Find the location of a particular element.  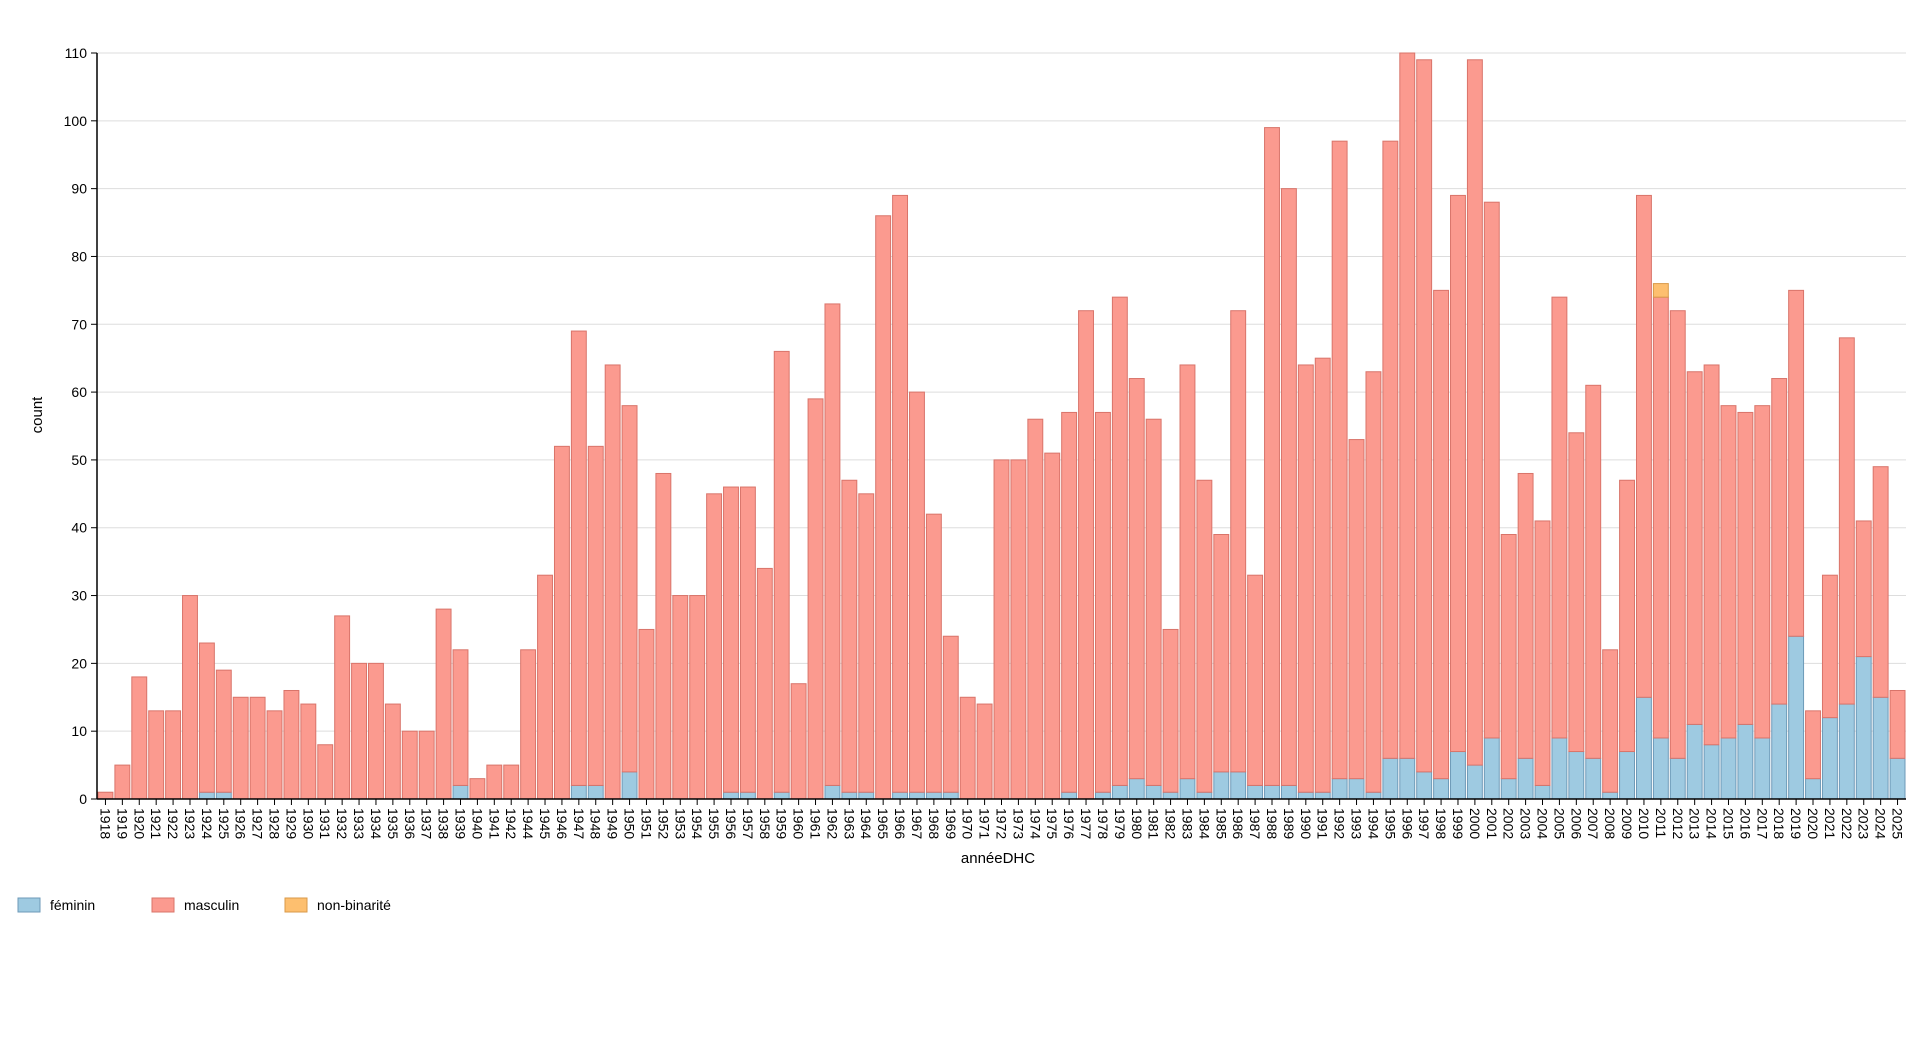

bar-masculin-1953 is located at coordinates (680, 697).